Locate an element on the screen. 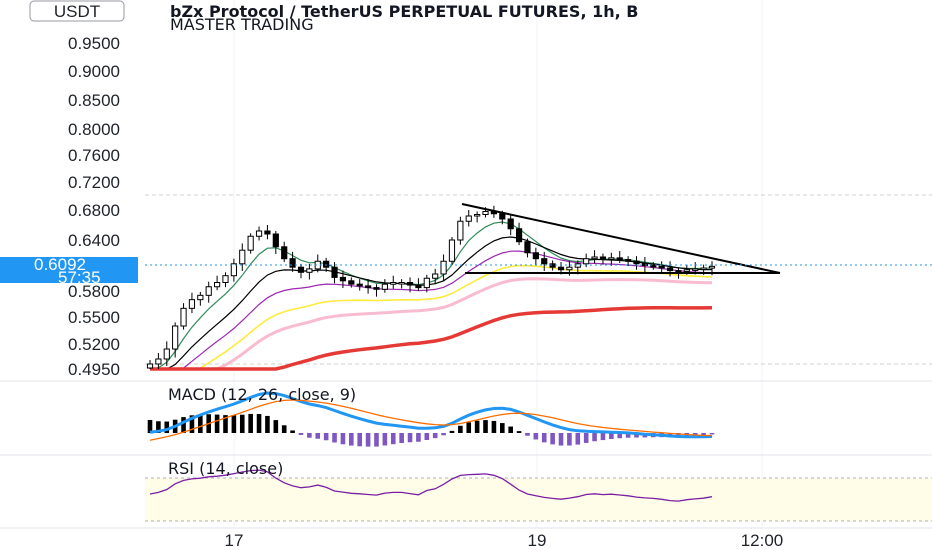 The width and height of the screenshot is (932, 550). rsi-pane: RSI (14, close) is located at coordinates (538, 490).